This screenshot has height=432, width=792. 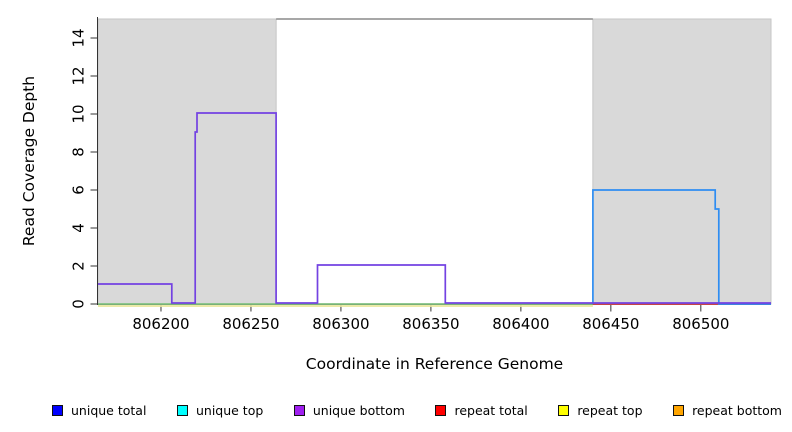 I want to click on y-axis-title: Read Coverage Depth, so click(x=29, y=161).